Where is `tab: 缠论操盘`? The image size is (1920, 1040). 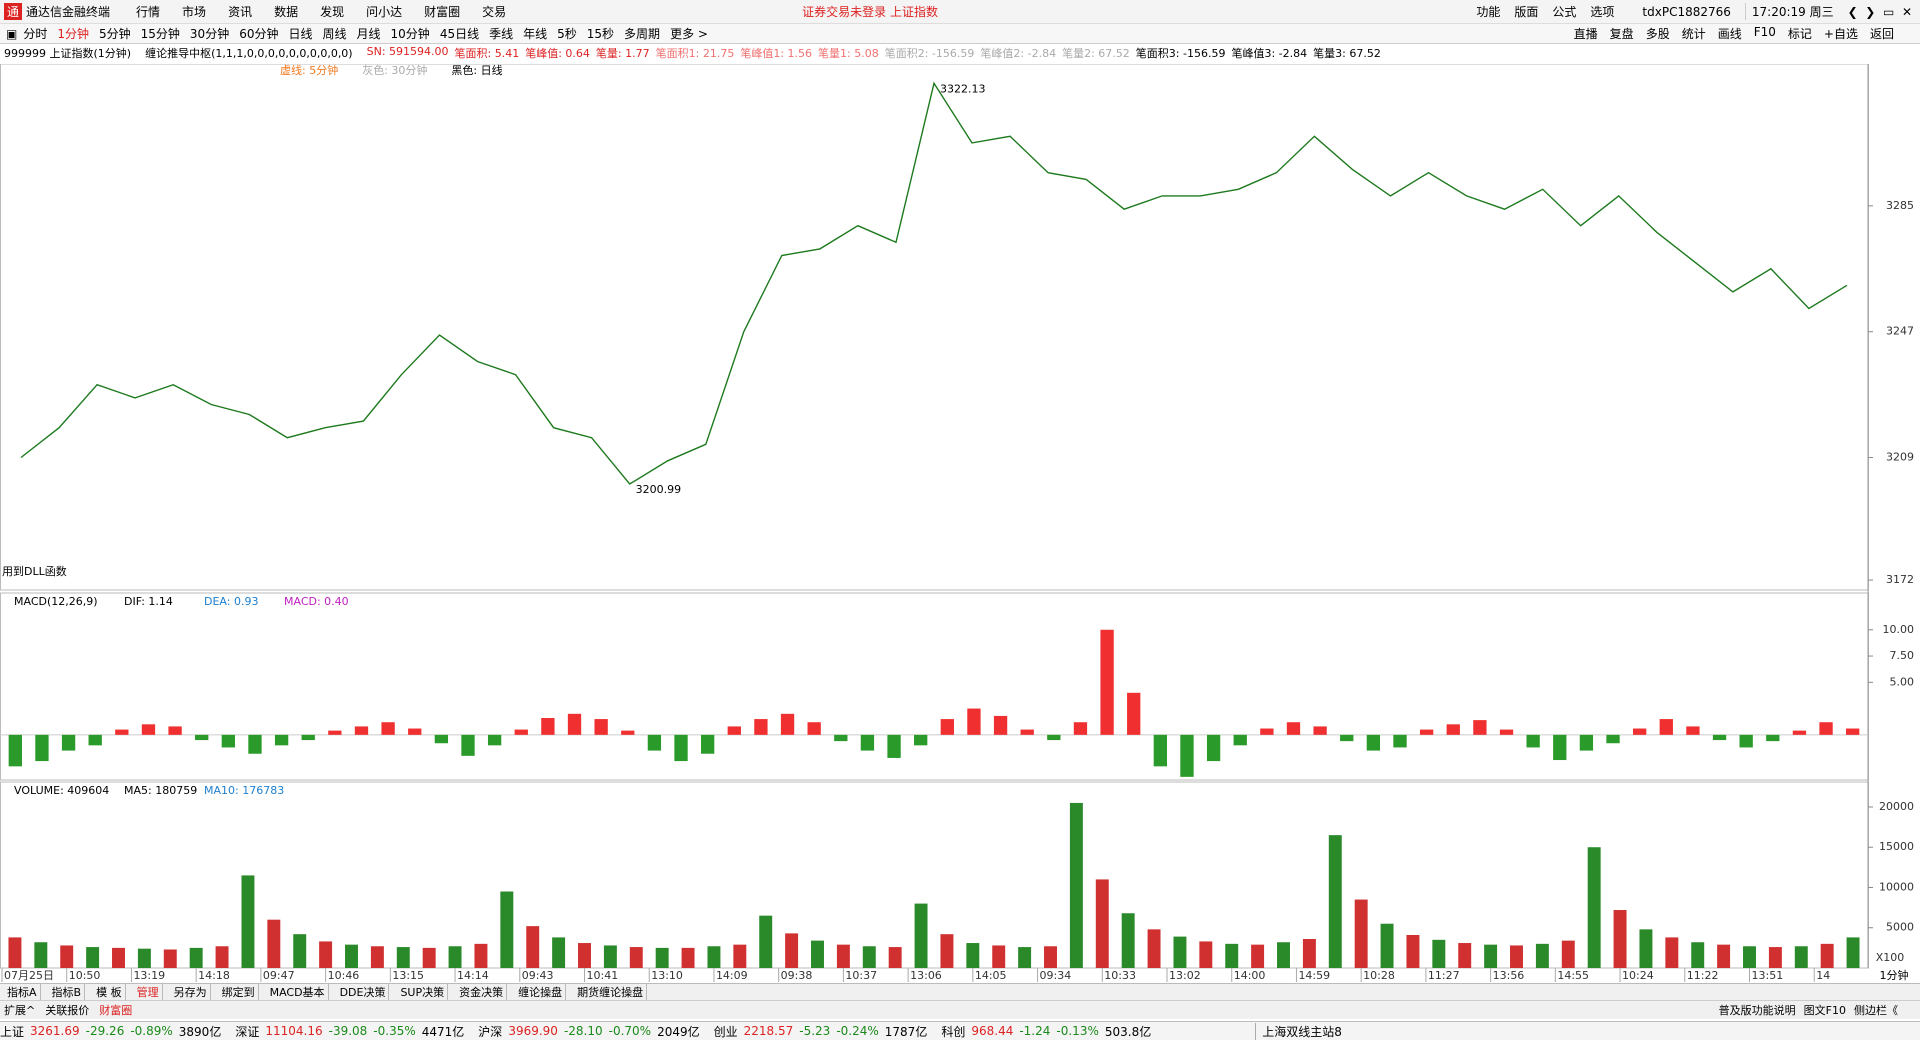 tab: 缠论操盘 is located at coordinates (541, 992).